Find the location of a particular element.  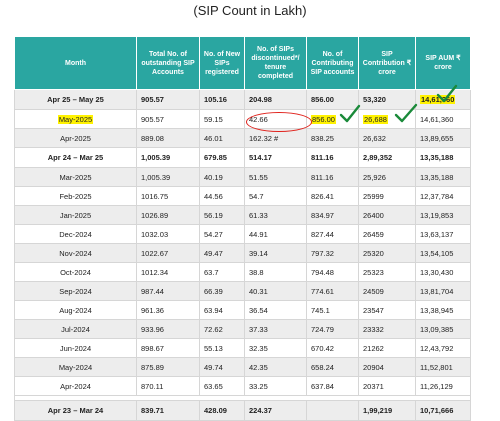

cell-month: Apr 25 – May 25 is located at coordinates (75, 99).